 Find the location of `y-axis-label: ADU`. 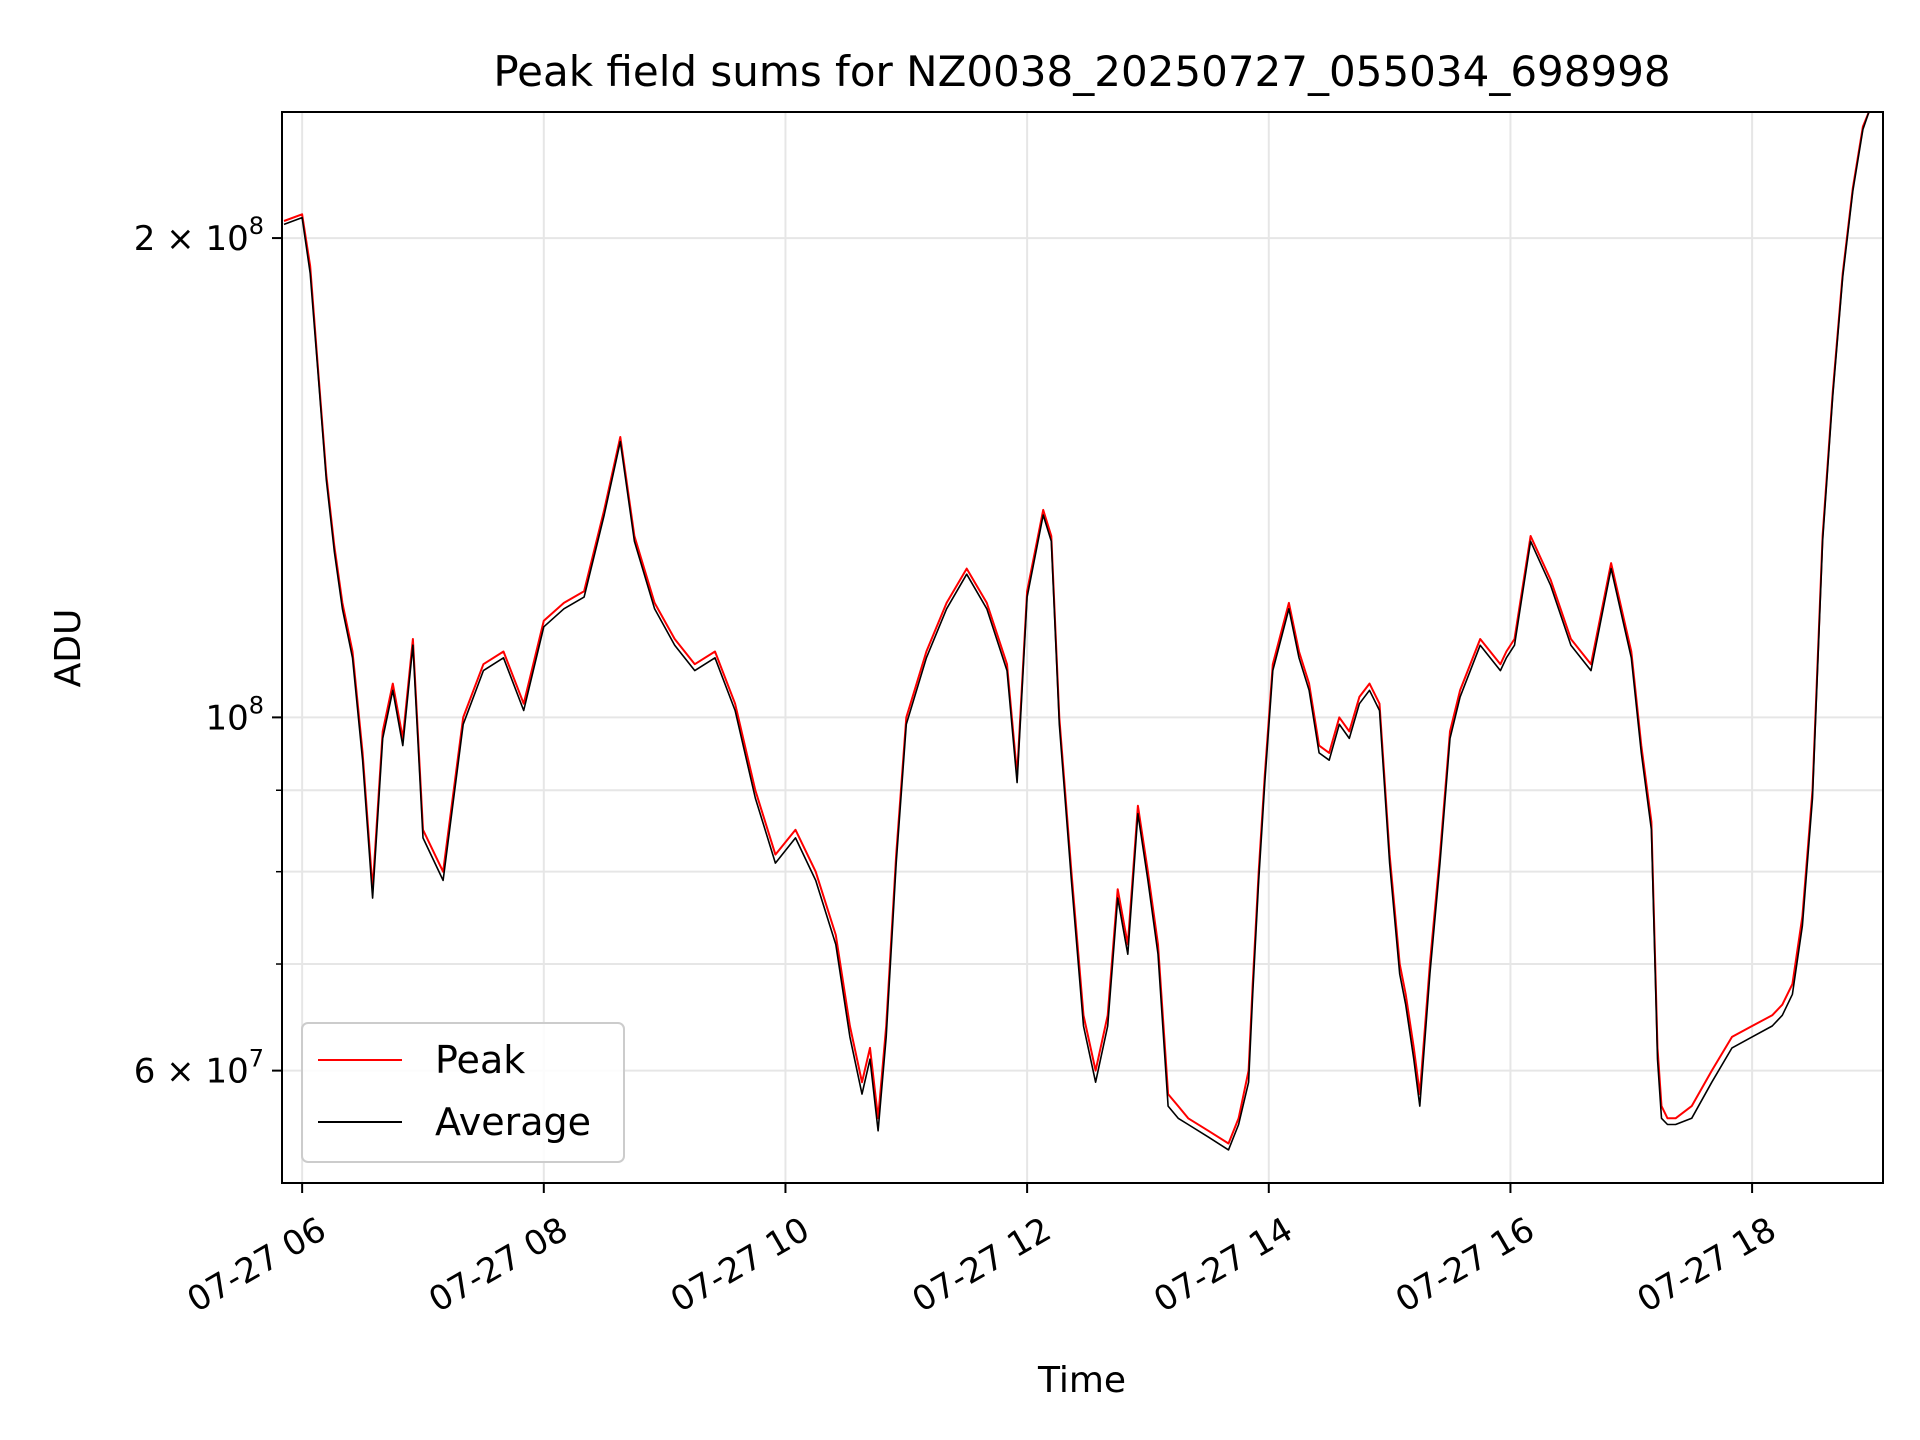

y-axis-label: ADU is located at coordinates (68, 648).